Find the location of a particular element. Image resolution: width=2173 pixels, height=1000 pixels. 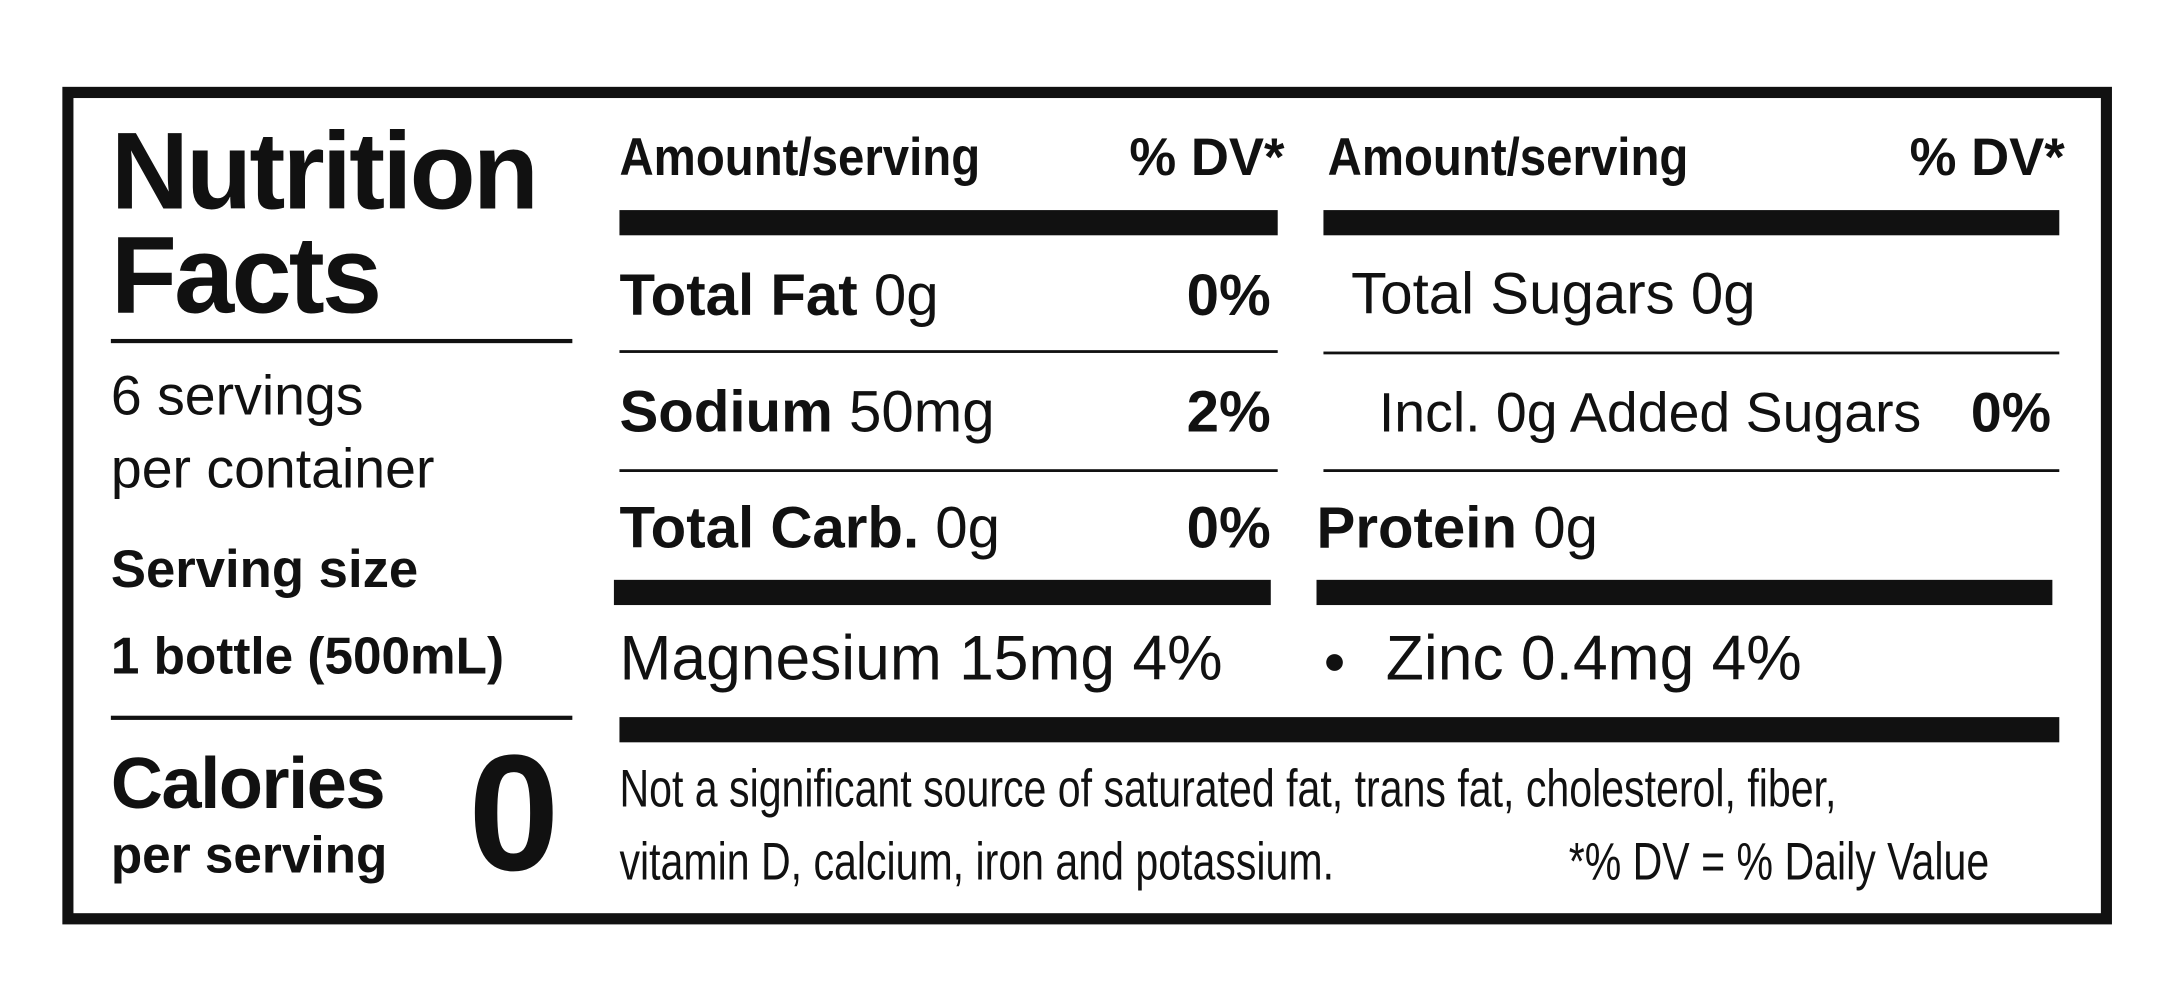

calories-value: 0 is located at coordinates (514, 814).